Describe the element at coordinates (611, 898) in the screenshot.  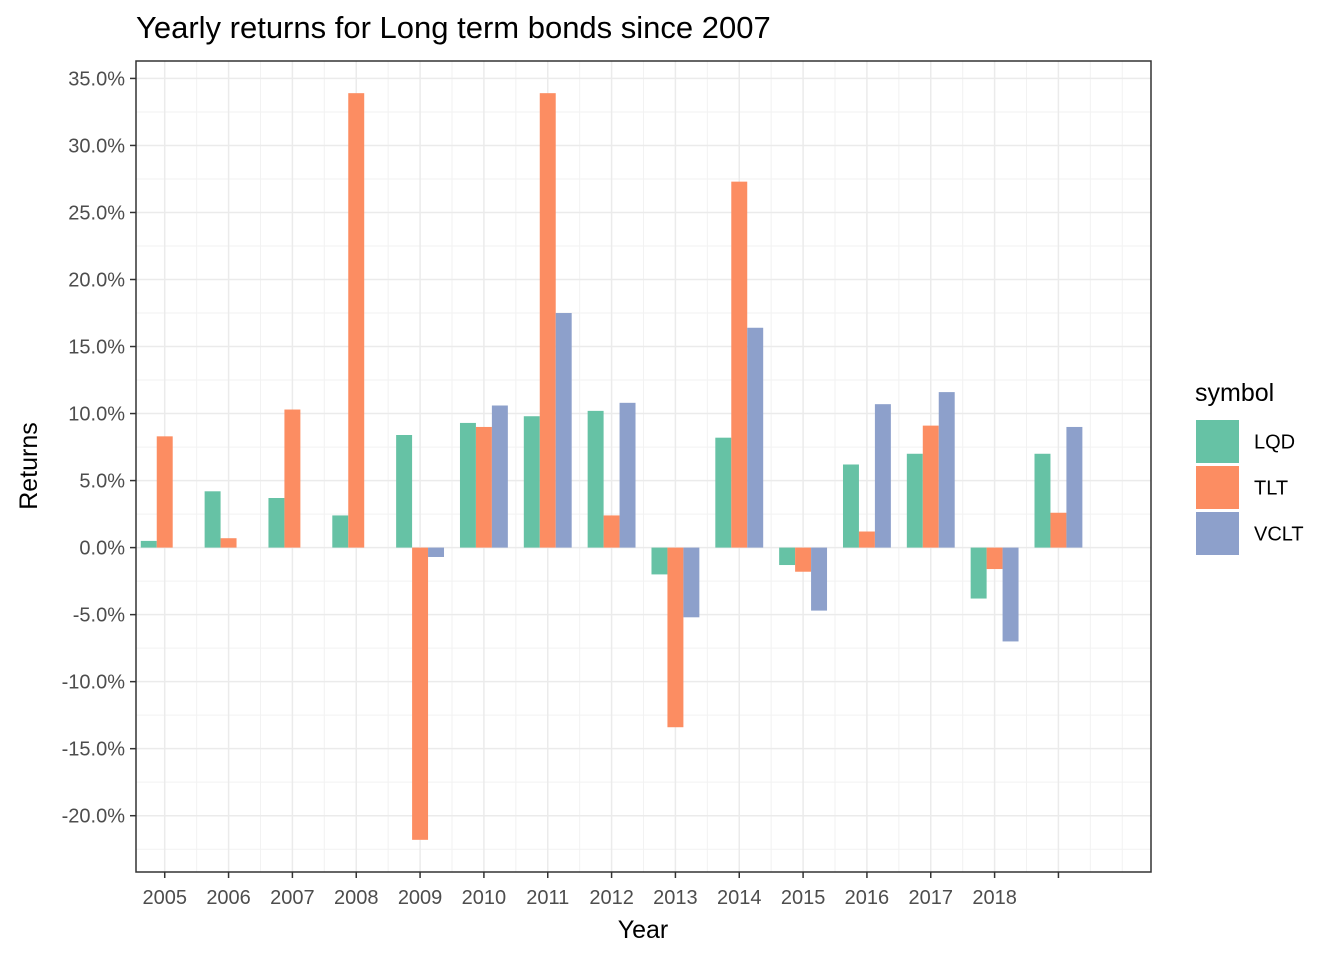
I see `x-tick-label: 2012` at that location.